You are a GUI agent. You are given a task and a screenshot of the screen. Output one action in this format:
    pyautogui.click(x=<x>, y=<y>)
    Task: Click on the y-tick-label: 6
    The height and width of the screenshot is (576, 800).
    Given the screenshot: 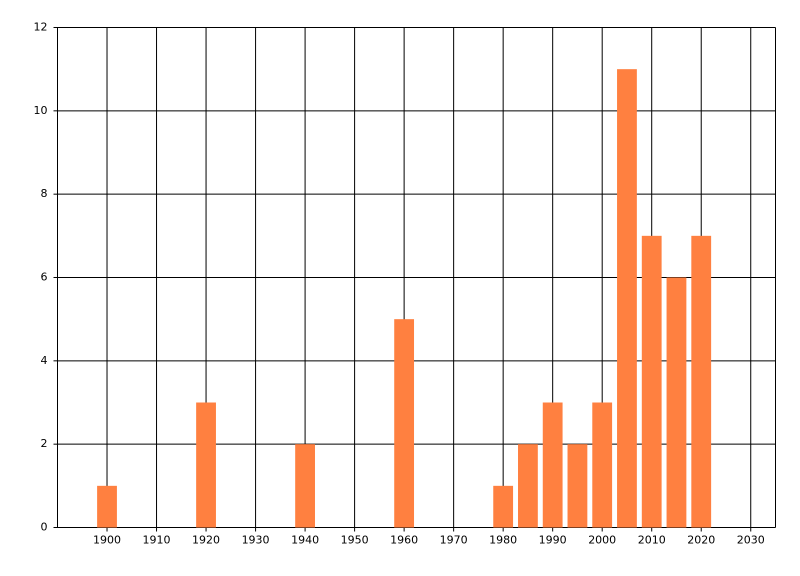 What is the action you would take?
    pyautogui.click(x=44, y=277)
    